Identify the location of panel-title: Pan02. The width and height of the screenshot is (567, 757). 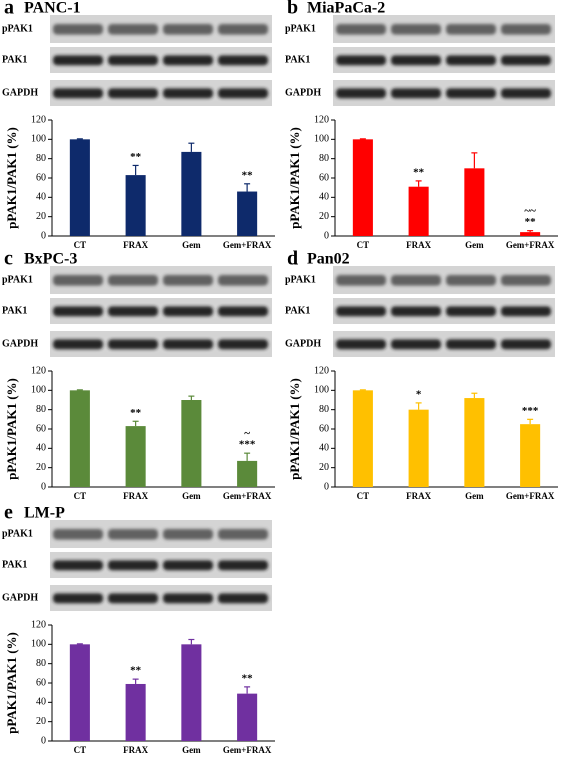
(328, 259).